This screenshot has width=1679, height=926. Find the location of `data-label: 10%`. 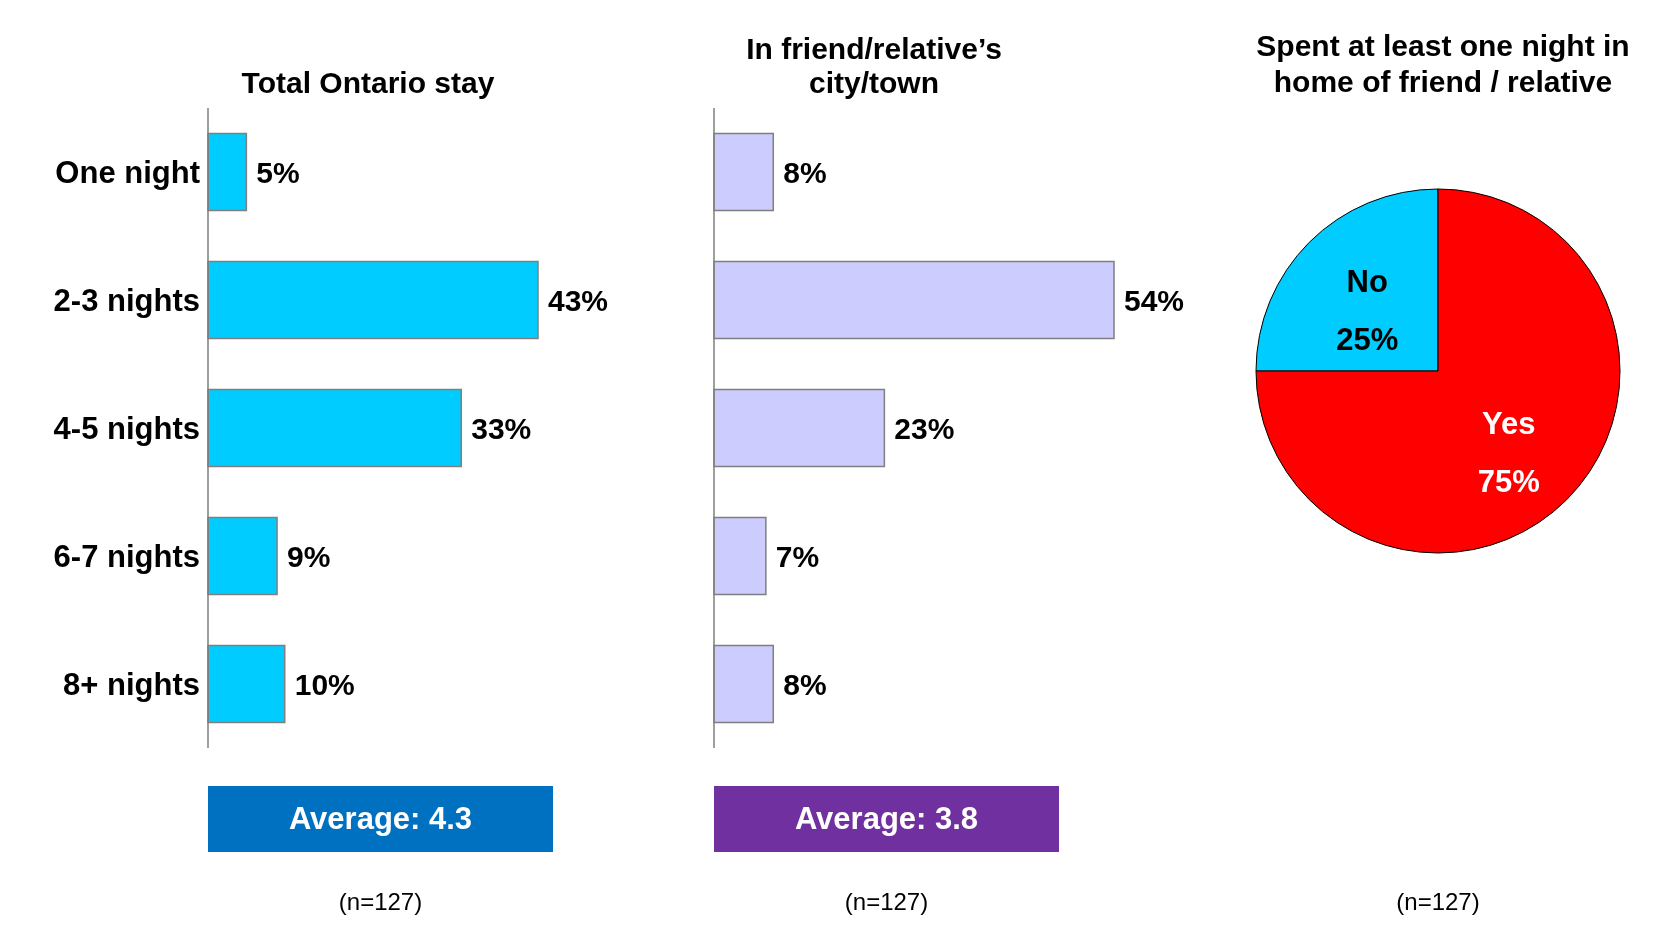

data-label: 10% is located at coordinates (324, 684).